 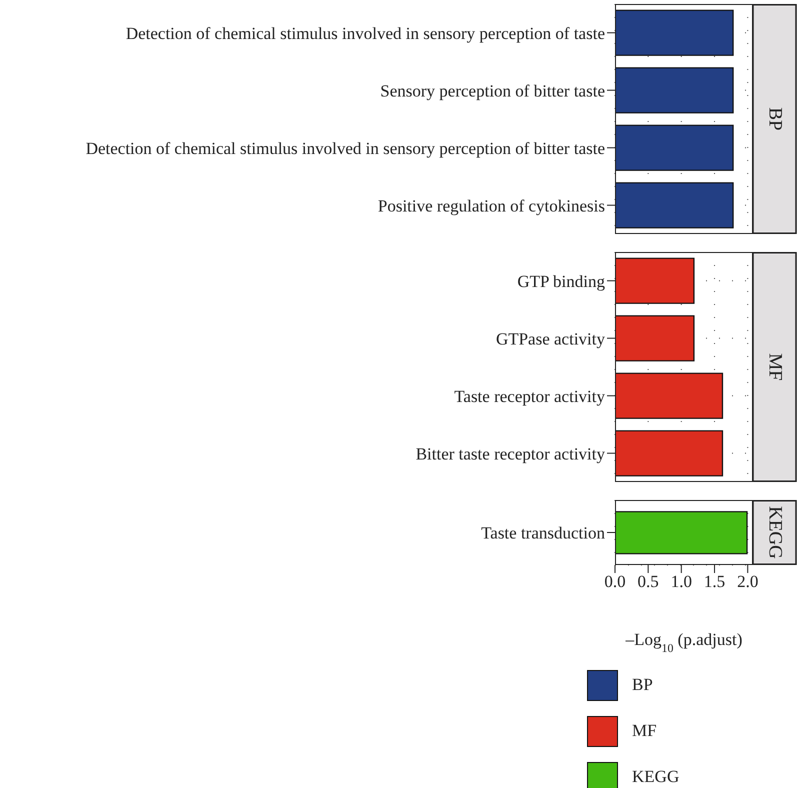 What do you see at coordinates (345, 148) in the screenshot?
I see `y-tick-label: Detection of chemical stimulus involved in sensory perception of bitter taste` at bounding box center [345, 148].